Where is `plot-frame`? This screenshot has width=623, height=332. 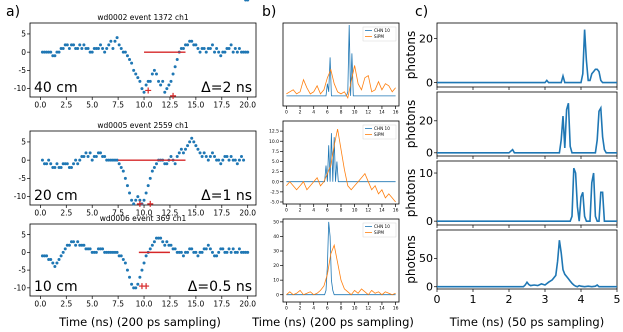 plot-frame is located at coordinates (527, 193).